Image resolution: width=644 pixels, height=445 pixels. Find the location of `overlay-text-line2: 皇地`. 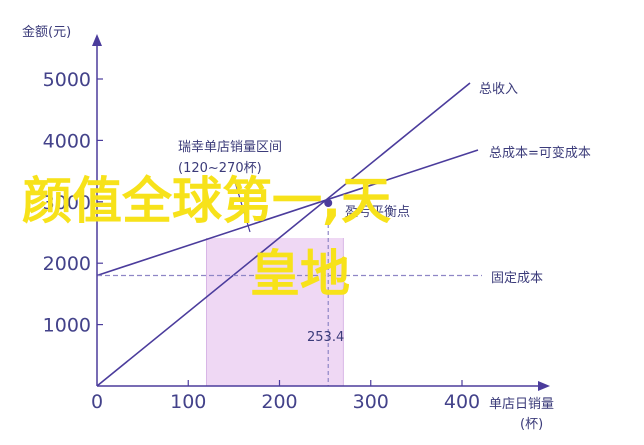

overlay-text-line2: 皇地 is located at coordinates (300, 274).